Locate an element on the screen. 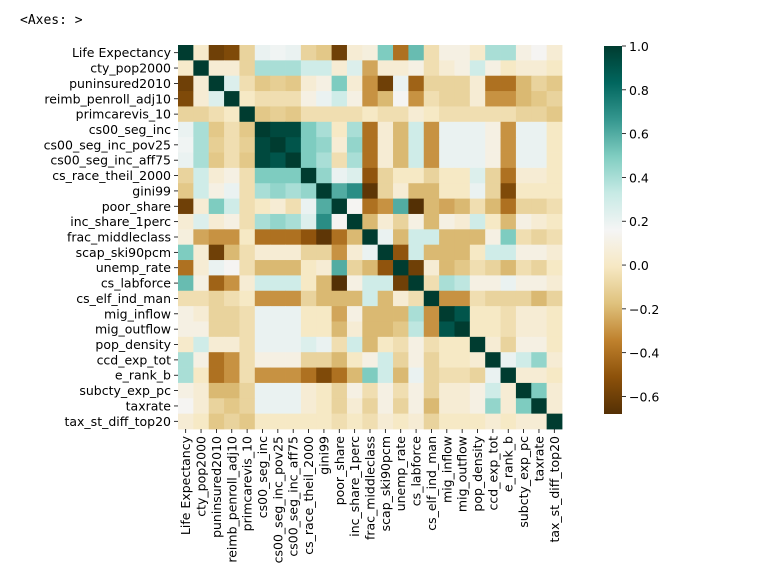  x-tick-label: pop_density is located at coordinates (477, 473).